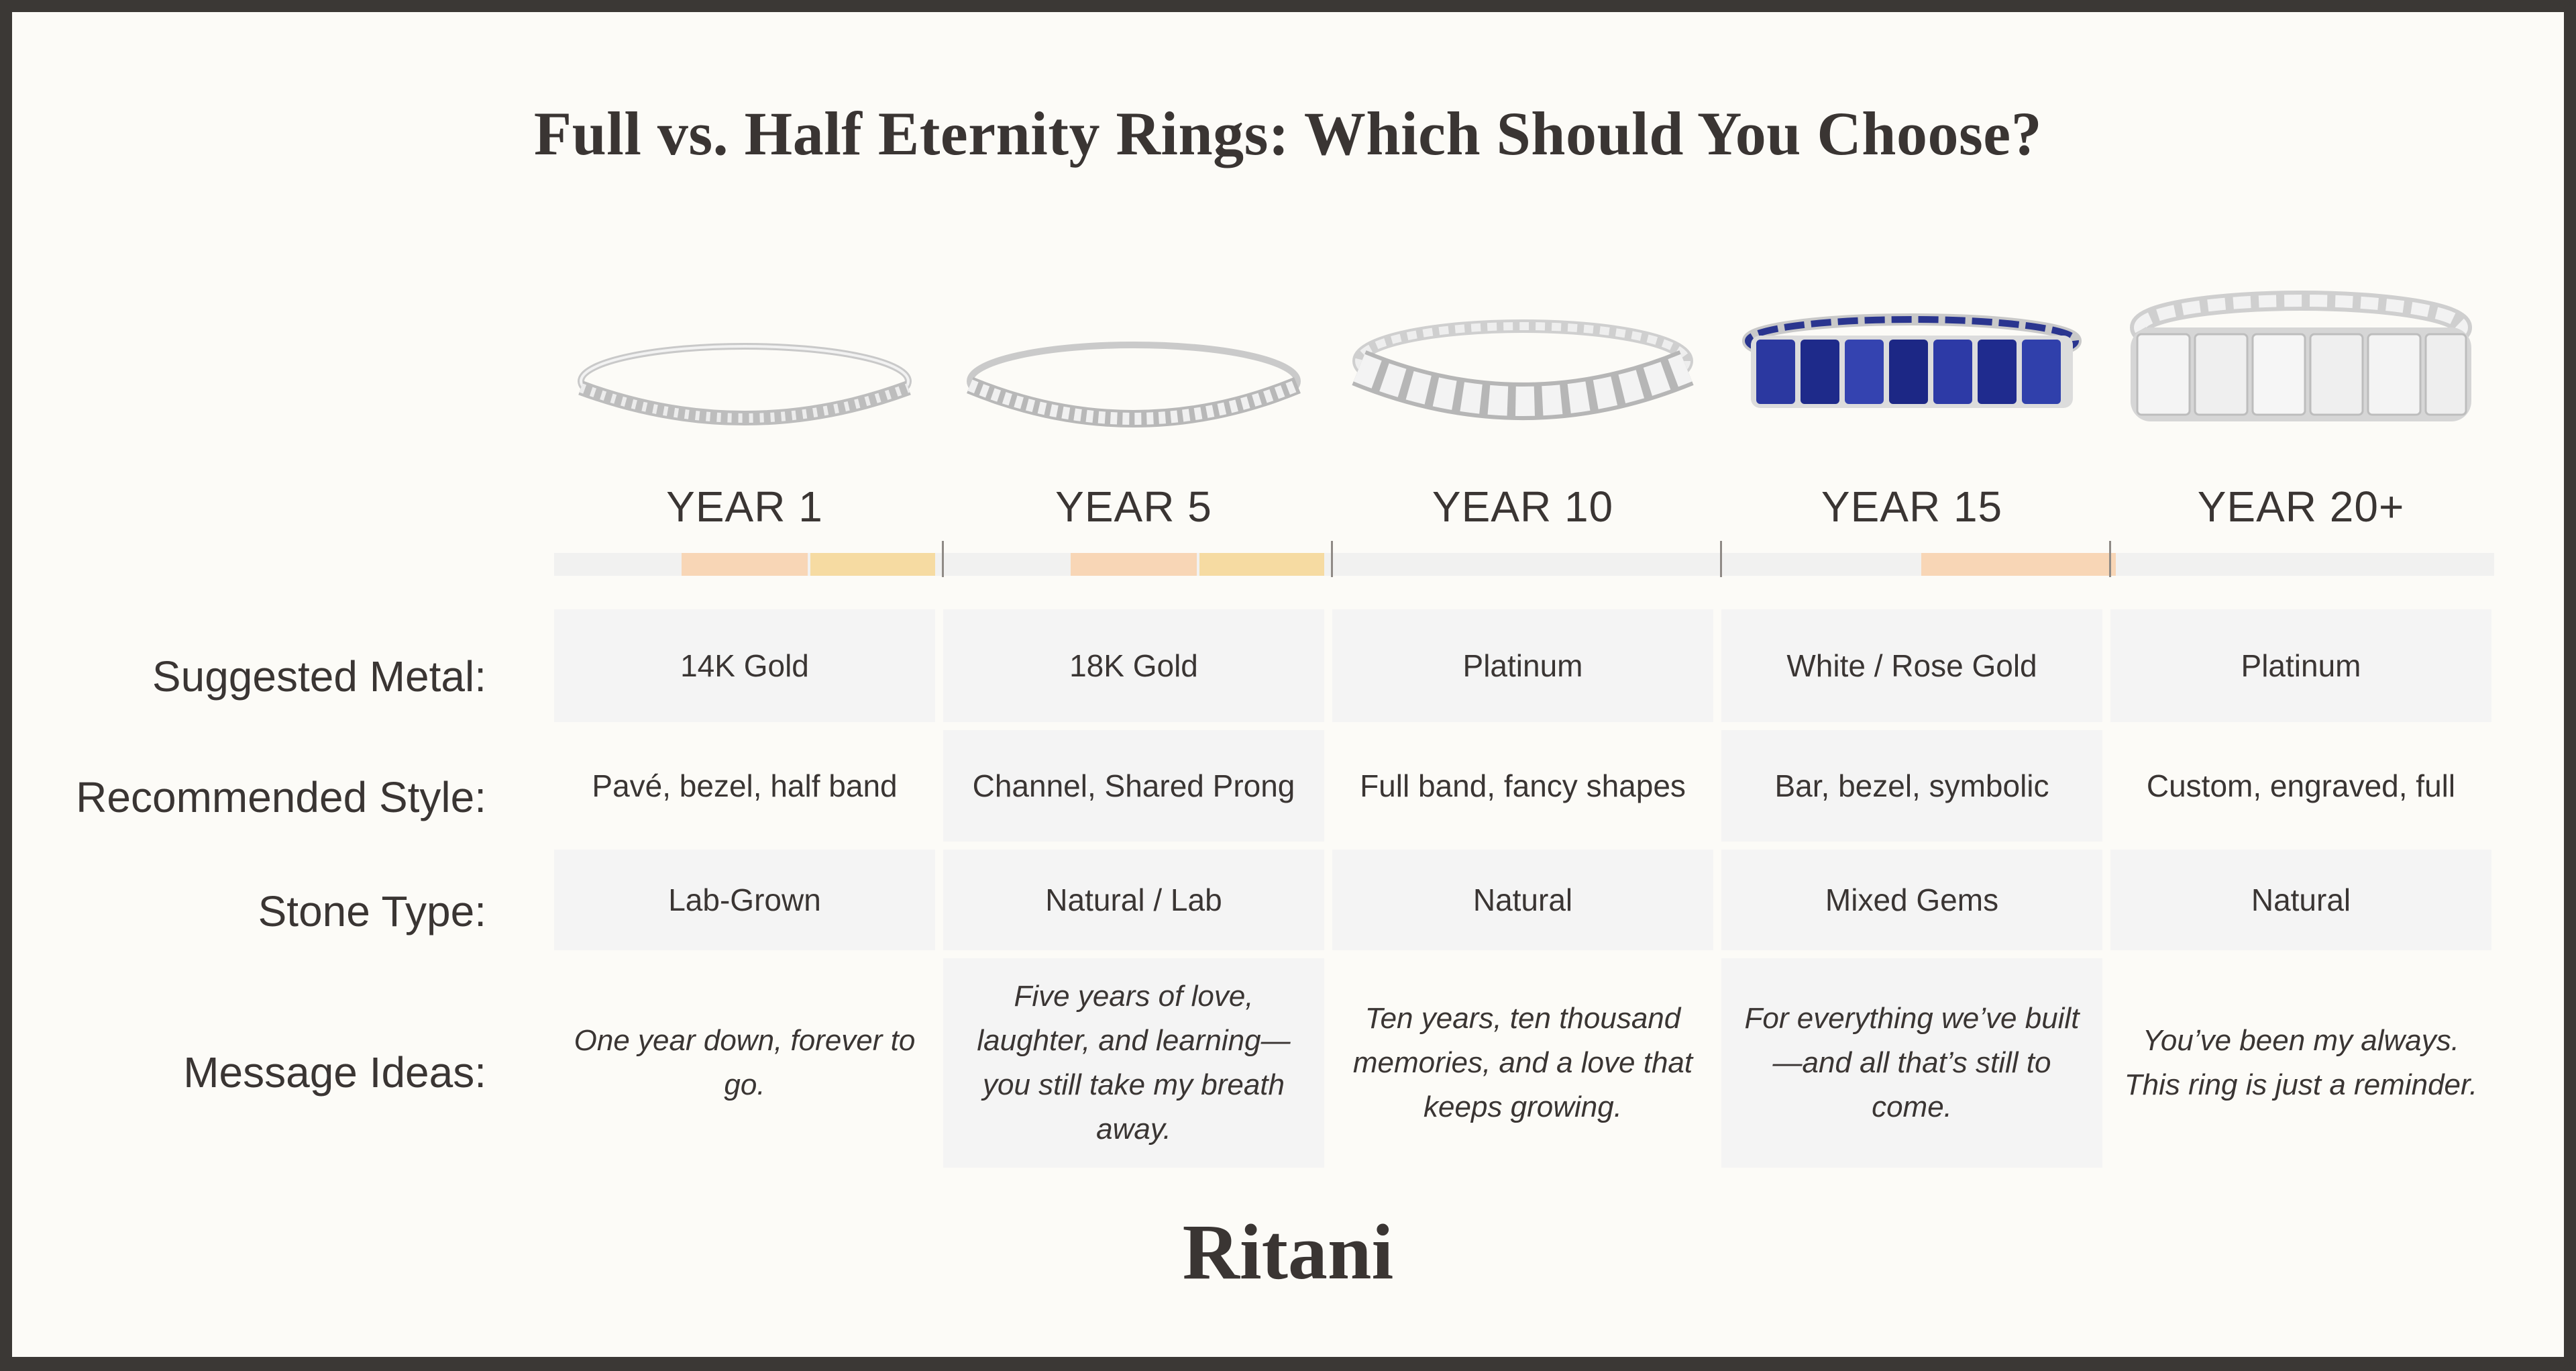 Image resolution: width=2576 pixels, height=1371 pixels. I want to click on ring-icon-sapphire-eternity, so click(1912, 360).